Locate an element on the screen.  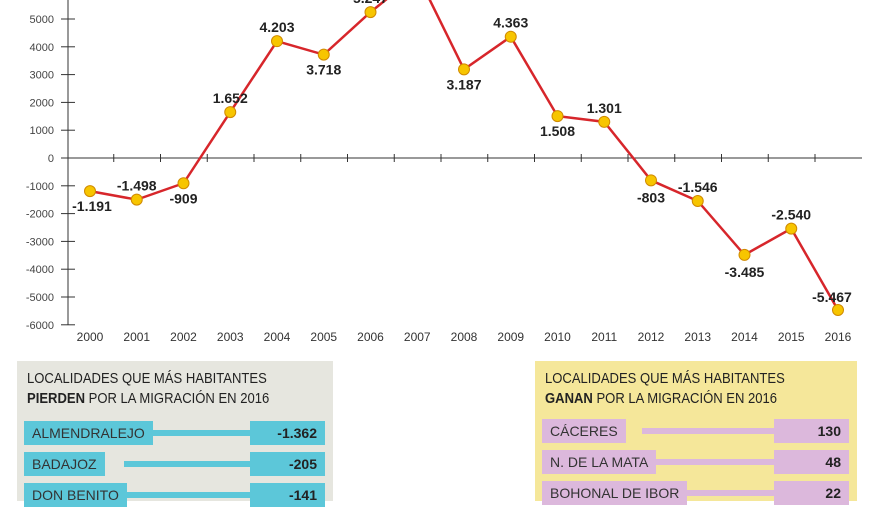
data-label: 4.203 is located at coordinates (276, 27).